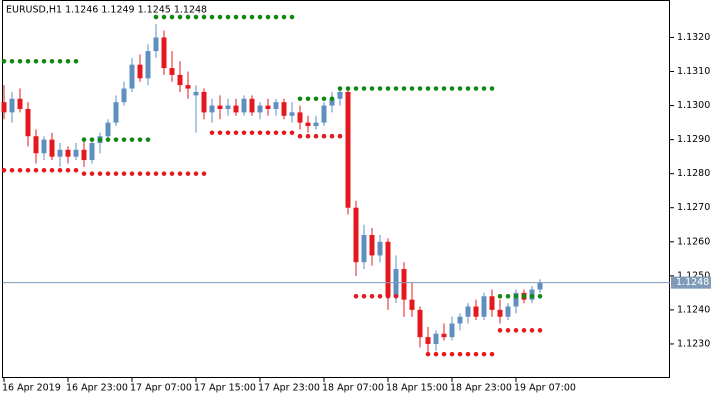 This screenshot has height=400, width=720. Describe the element at coordinates (693, 343) in the screenshot. I see `y-tick-label: 1.1230` at that location.